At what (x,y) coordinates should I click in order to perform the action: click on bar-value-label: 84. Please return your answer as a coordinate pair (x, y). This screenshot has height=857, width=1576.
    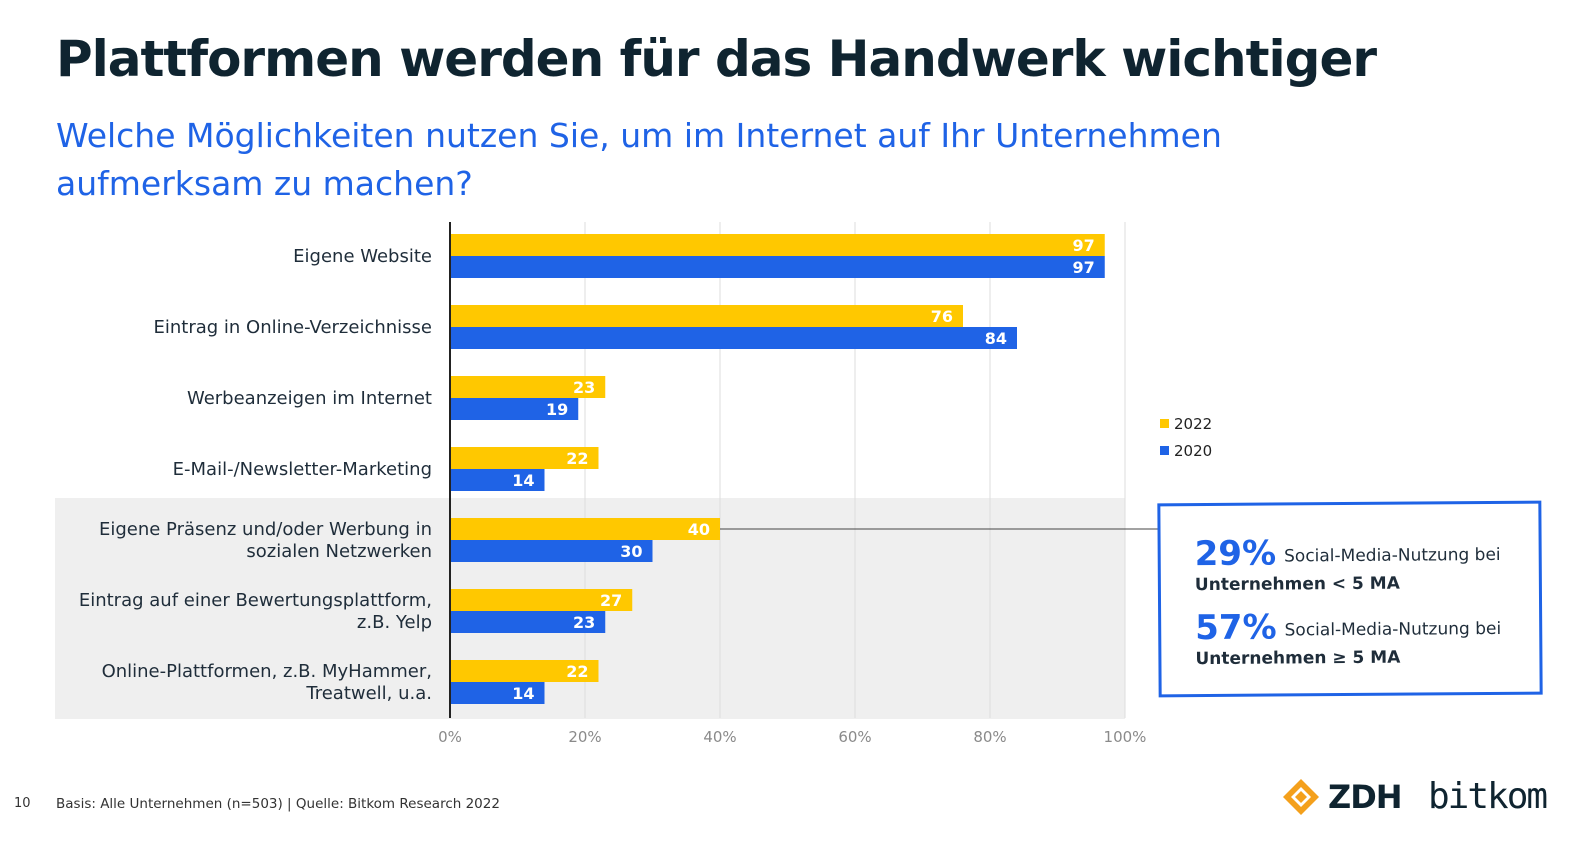
    Looking at the image, I should click on (996, 338).